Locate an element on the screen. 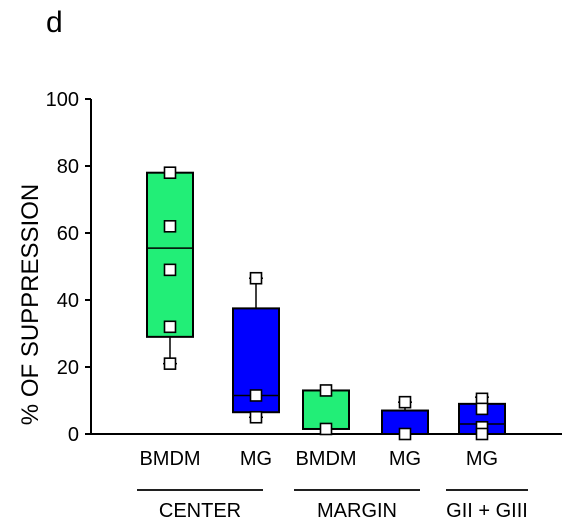 This screenshot has height=528, width=565. y-tick-label: 80 is located at coordinates (68, 167).